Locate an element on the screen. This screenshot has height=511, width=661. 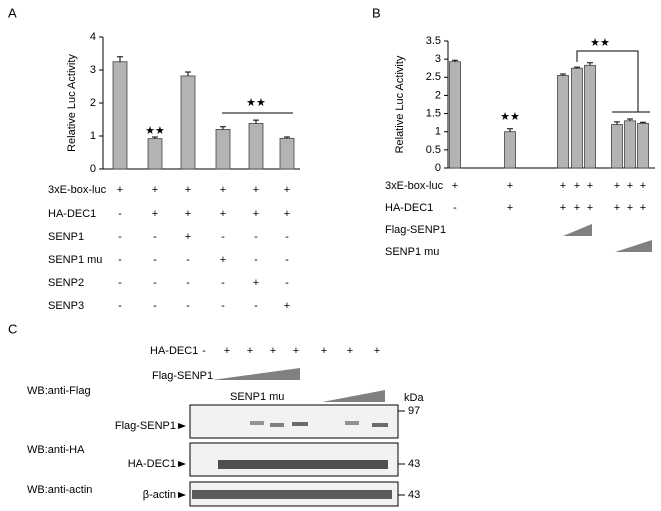
panel-label: B is located at coordinates (376, 12).